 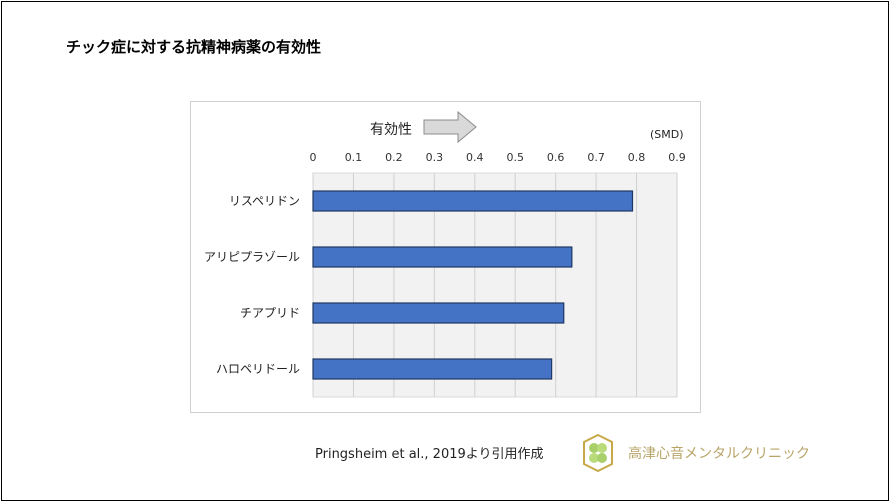 I want to click on category-label: リスペリドン, so click(x=264, y=201).